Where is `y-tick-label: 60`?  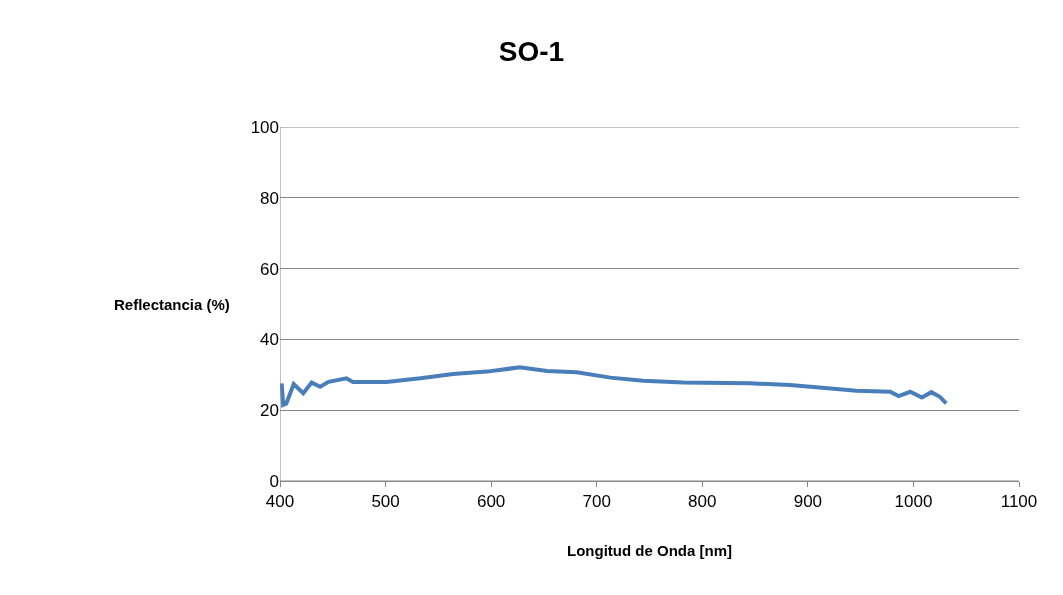
y-tick-label: 60 is located at coordinates (269, 269).